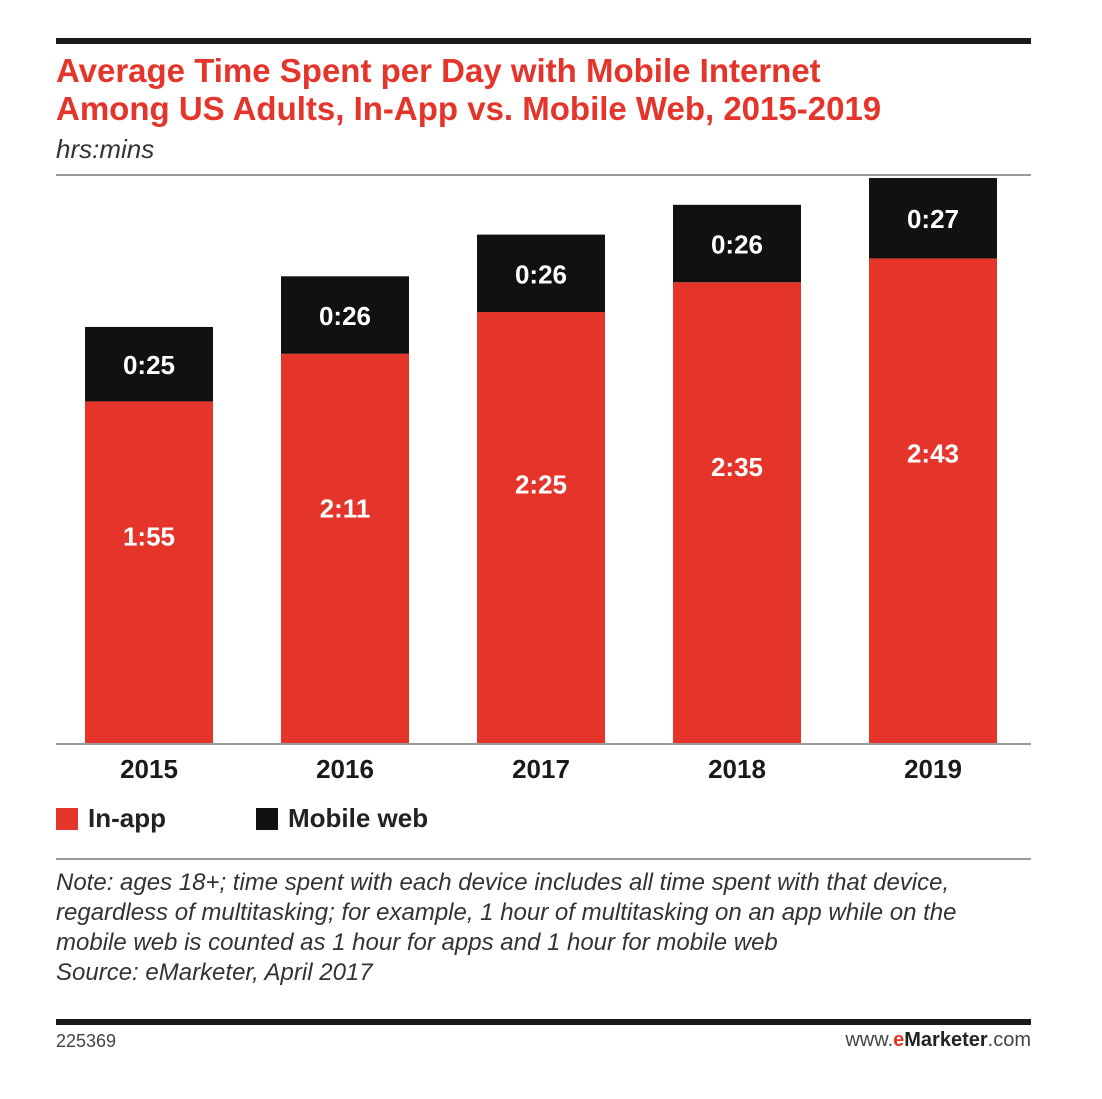 The width and height of the screenshot is (1102, 1099). I want to click on bar-in-app-2017, so click(541, 528).